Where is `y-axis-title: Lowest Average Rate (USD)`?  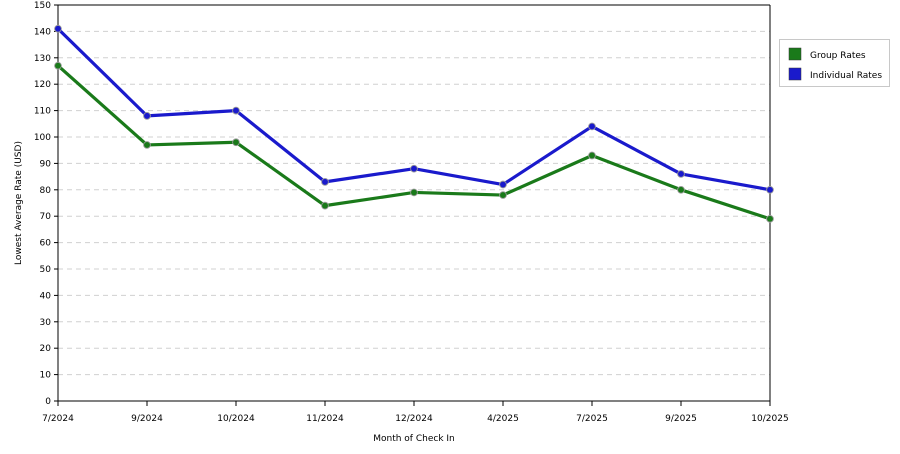 y-axis-title: Lowest Average Rate (USD) is located at coordinates (19, 203).